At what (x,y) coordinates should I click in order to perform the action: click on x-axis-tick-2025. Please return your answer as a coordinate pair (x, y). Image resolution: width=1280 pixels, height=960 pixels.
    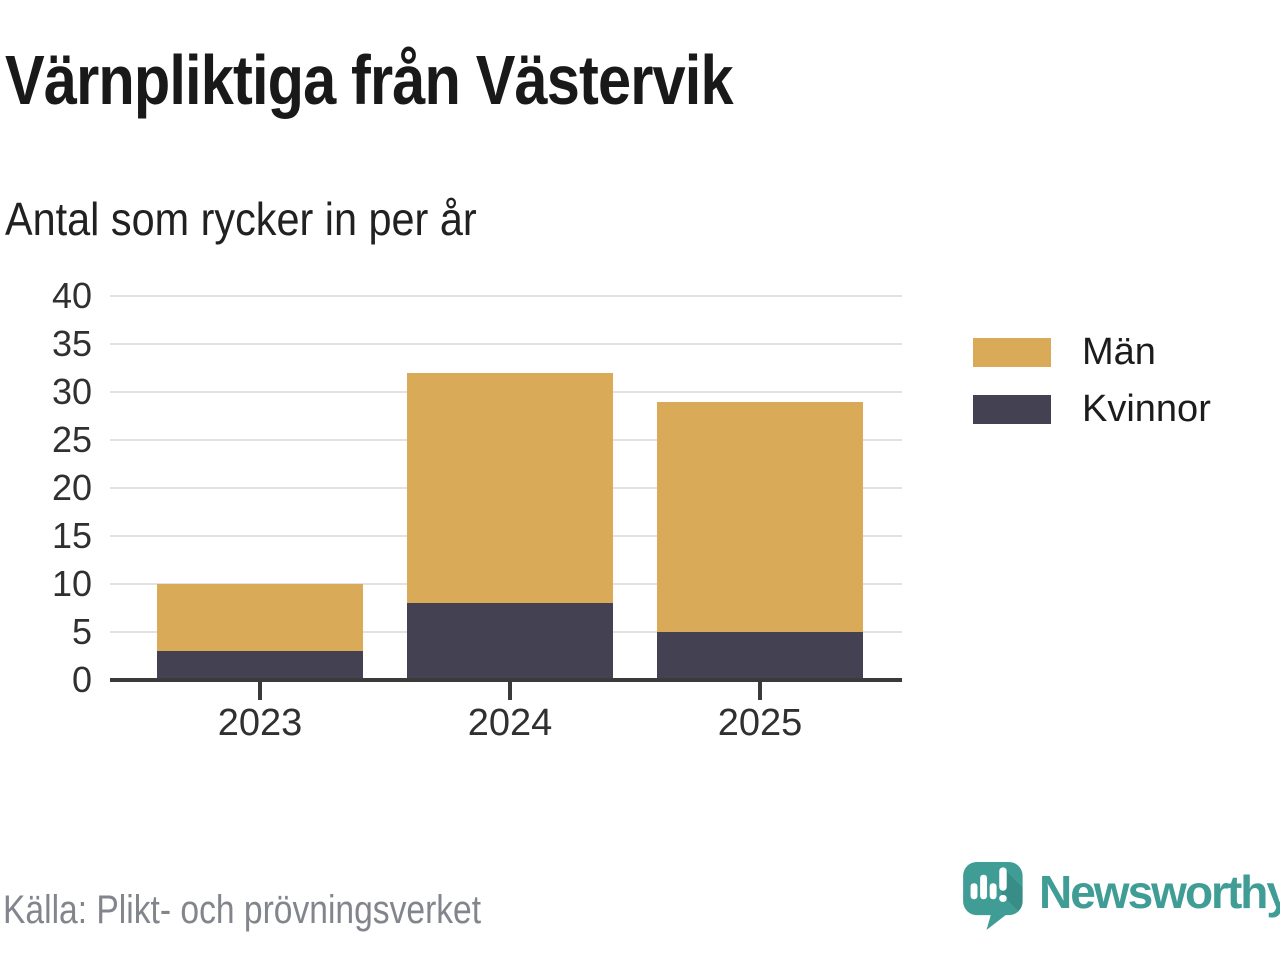
    Looking at the image, I should click on (760, 691).